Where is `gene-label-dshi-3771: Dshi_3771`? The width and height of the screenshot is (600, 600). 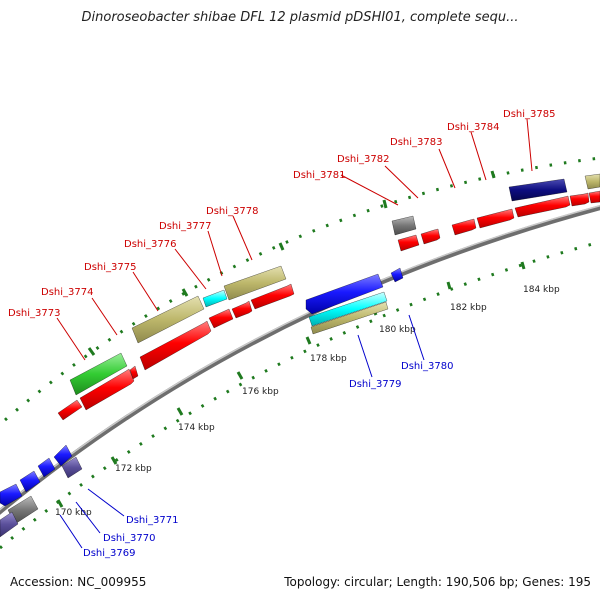 gene-label-dshi-3771: Dshi_3771 is located at coordinates (152, 520).